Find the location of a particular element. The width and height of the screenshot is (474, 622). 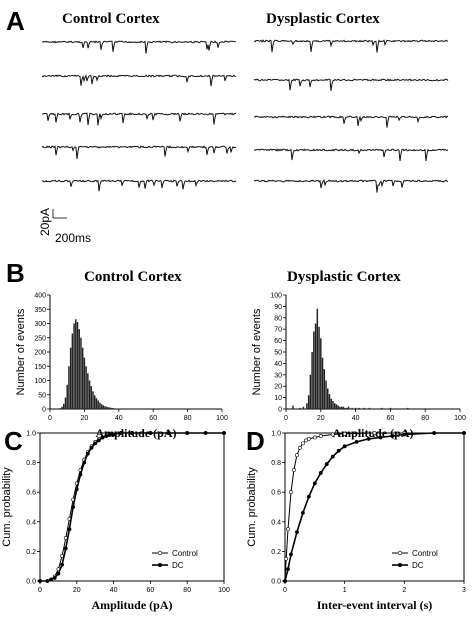

control-traces is located at coordinates (139, 116).